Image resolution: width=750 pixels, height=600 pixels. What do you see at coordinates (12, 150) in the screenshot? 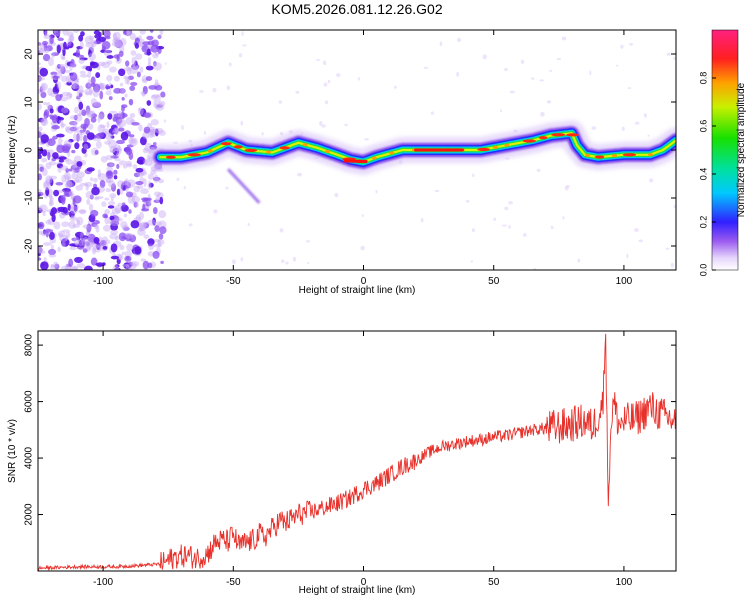
I see `top-y-axis-label: Frequency (Hz)` at bounding box center [12, 150].